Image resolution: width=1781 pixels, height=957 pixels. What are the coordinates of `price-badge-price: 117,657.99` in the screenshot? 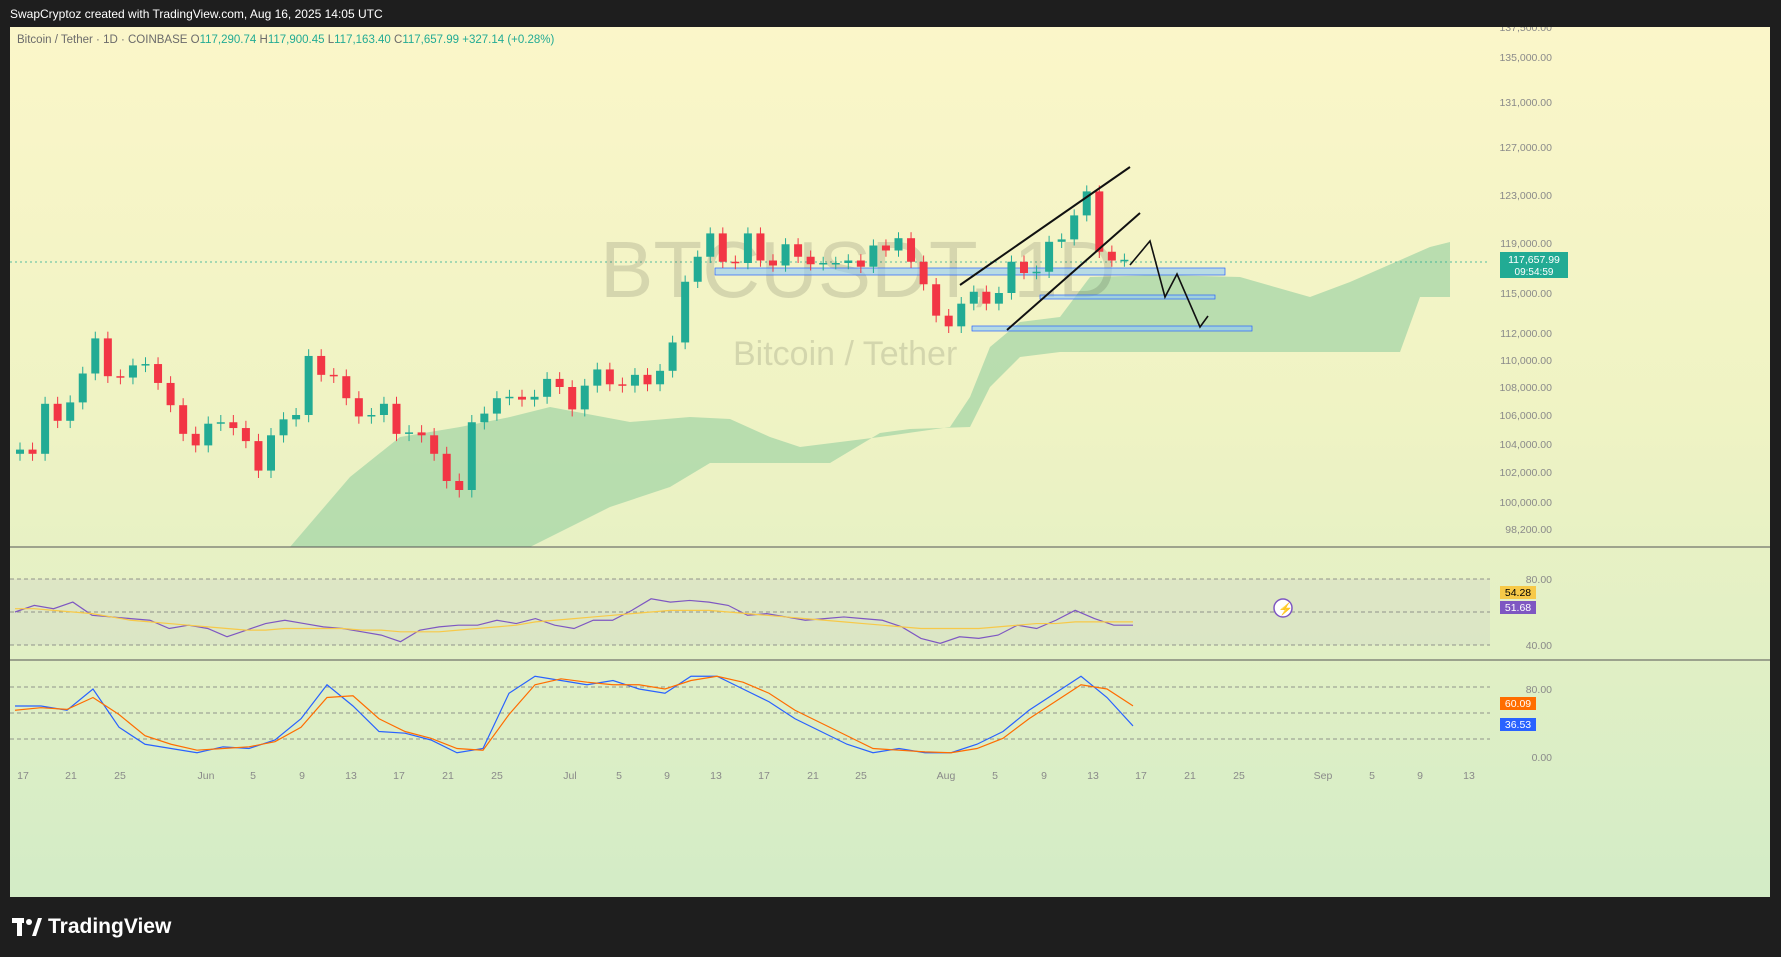 It's located at (1534, 260).